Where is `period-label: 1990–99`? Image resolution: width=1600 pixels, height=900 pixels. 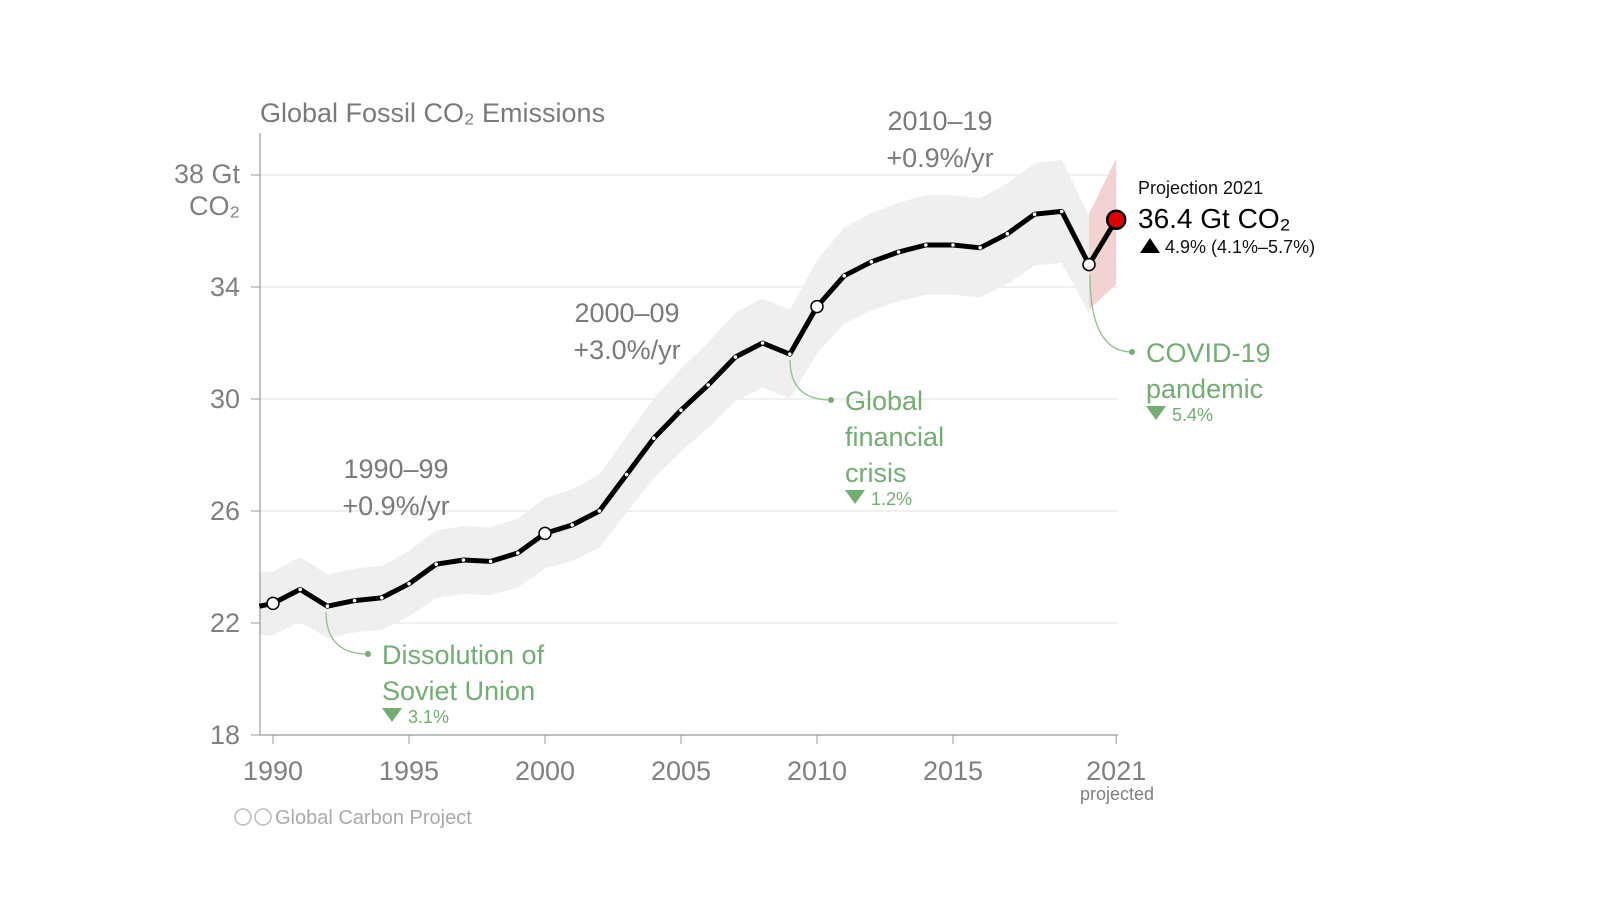 period-label: 1990–99 is located at coordinates (395, 469).